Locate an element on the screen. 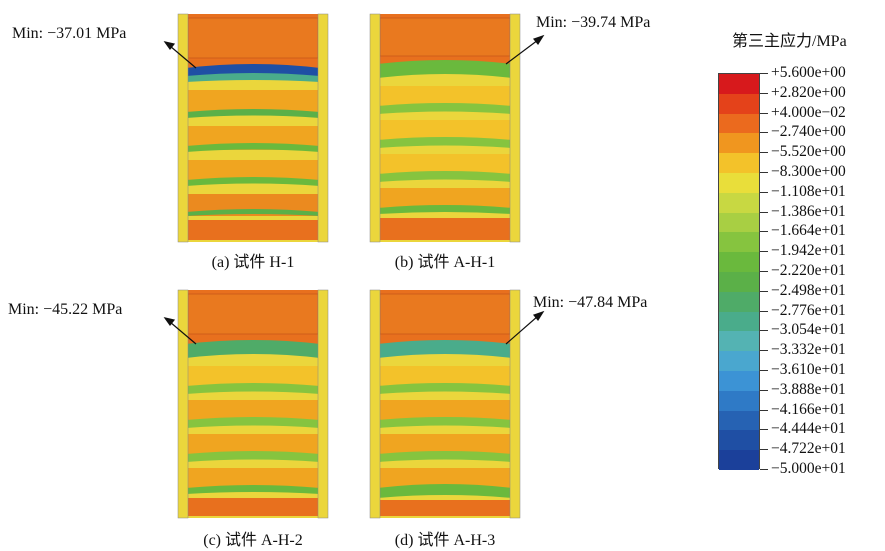 The width and height of the screenshot is (885, 551). pointer-d-arrowhead is located at coordinates (538, 316).